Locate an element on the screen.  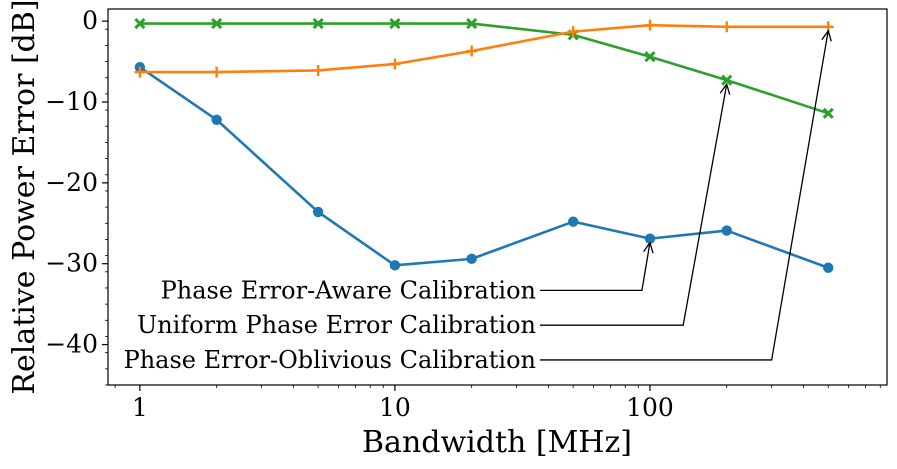
y-tick-label: 0 is located at coordinates (90, 20).